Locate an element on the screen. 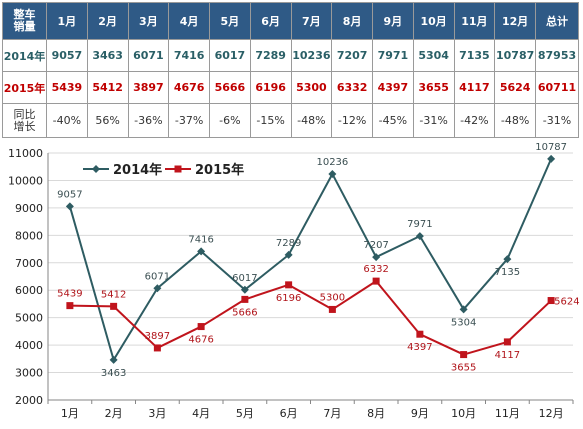 The height and width of the screenshot is (429, 583). x-tick-label: 4月 is located at coordinates (201, 413).